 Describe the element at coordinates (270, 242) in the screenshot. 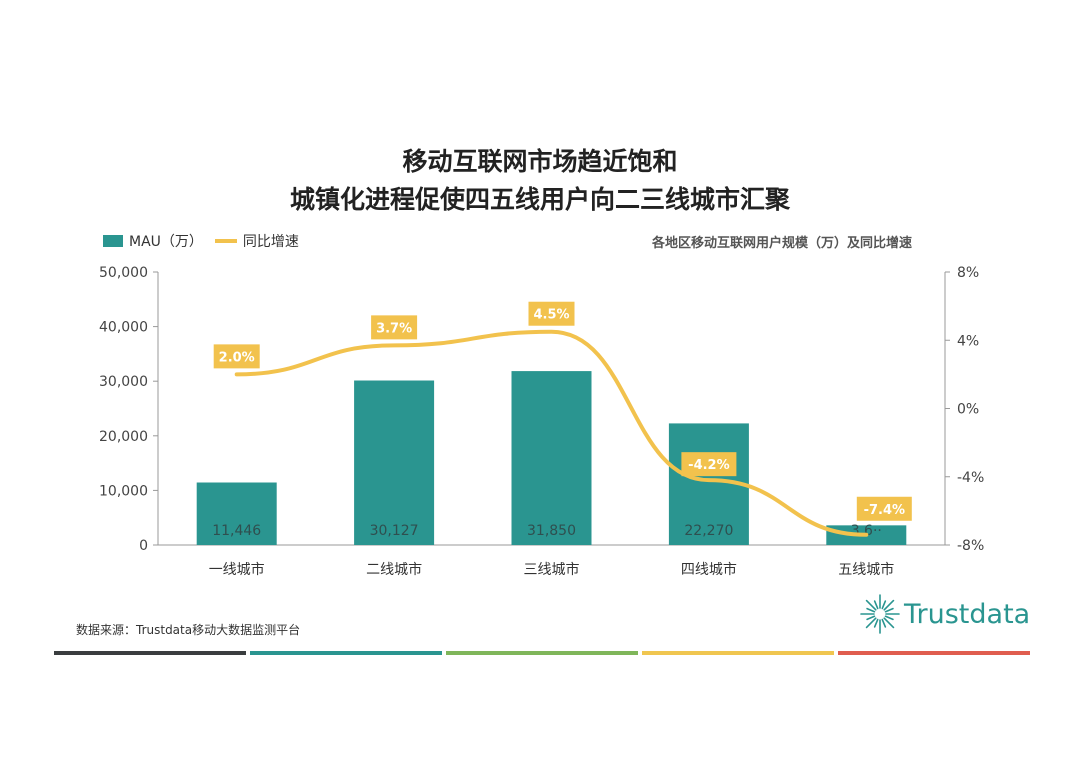

I see `legend-line-label: 同比增速` at that location.